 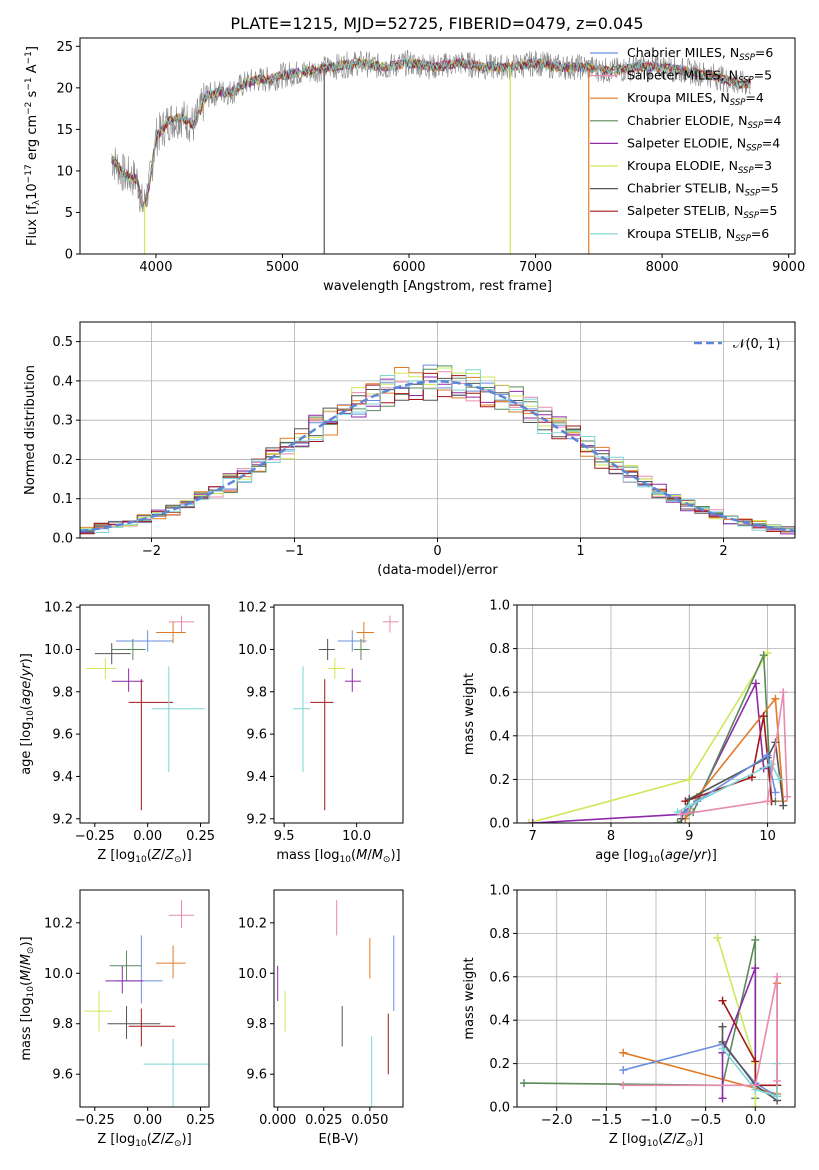 What do you see at coordinates (686, 188) in the screenshot?
I see `legend-label-text: Chabrier STELIB, N` at bounding box center [686, 188].